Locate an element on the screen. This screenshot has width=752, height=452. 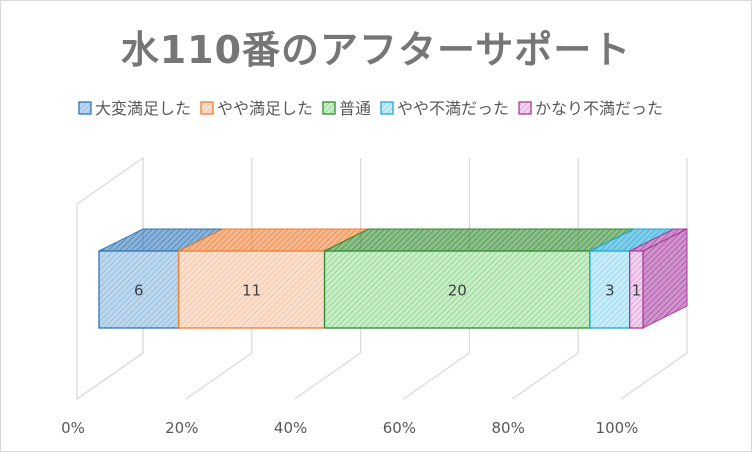
bar-top-face is located at coordinates (479, 240).